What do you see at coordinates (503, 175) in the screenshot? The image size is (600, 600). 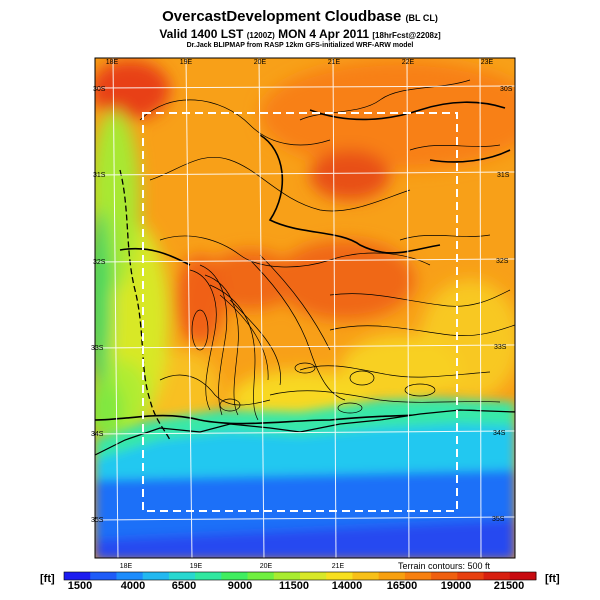 I see `right-lat-31: 31S` at bounding box center [503, 175].